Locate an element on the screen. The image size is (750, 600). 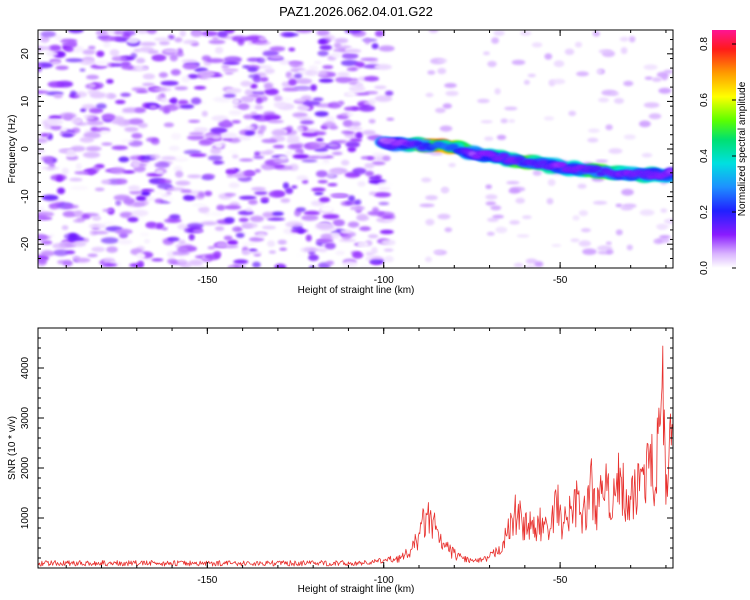
colorbar-tick-label: 0.2 is located at coordinates (704, 212).